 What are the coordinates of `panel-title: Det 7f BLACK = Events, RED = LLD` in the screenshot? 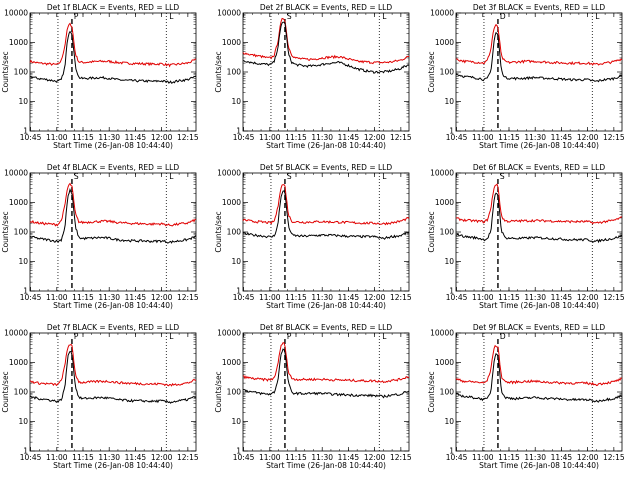 It's located at (113, 327).